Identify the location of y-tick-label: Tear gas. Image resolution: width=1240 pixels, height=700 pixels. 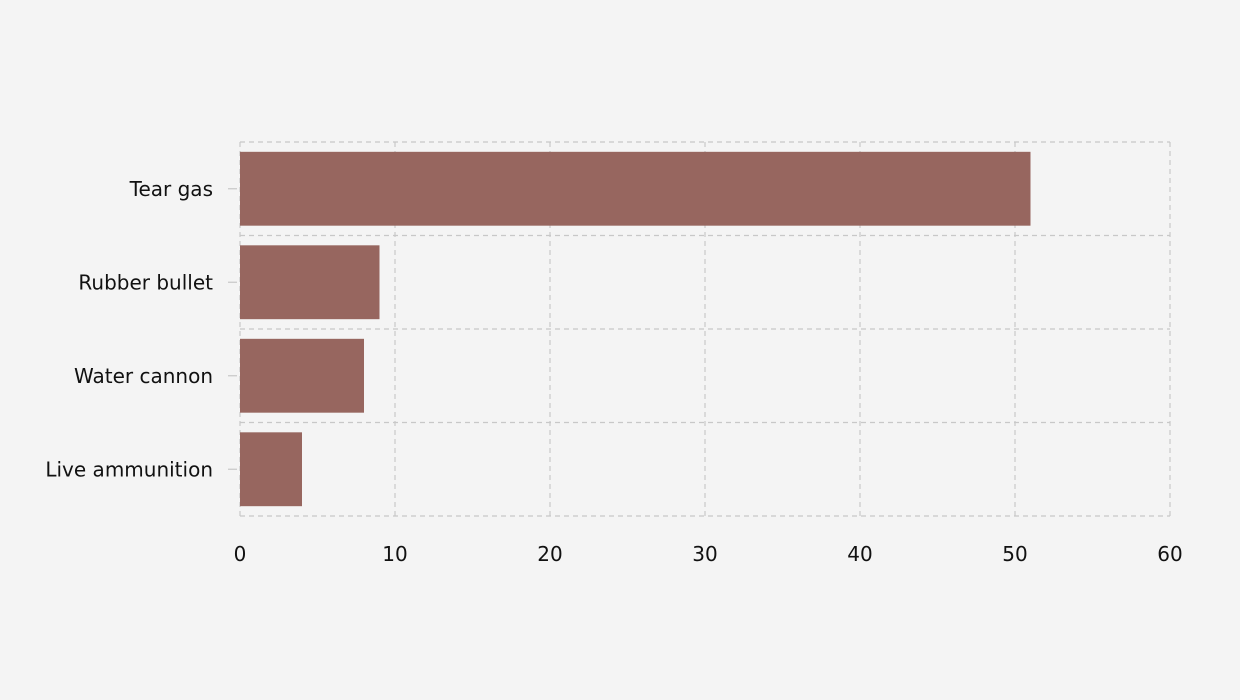
(171, 189).